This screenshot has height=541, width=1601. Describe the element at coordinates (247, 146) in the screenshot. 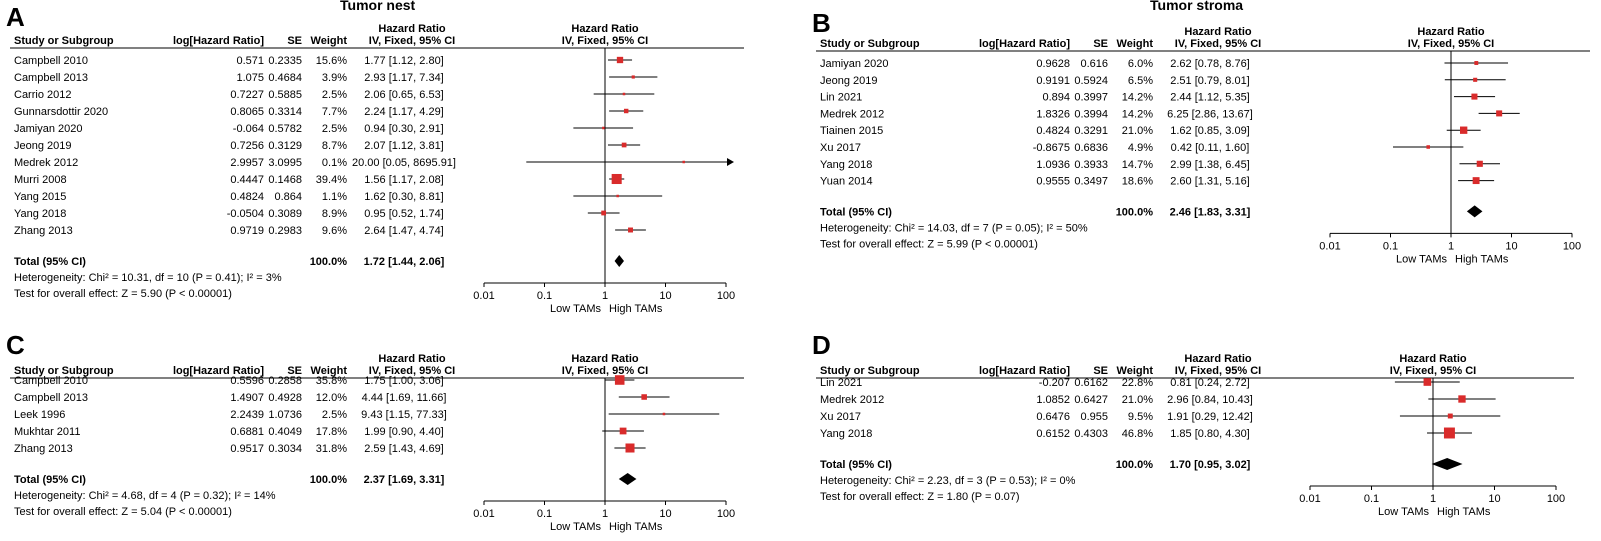

I see `study-log-hr: 0.7256` at that location.